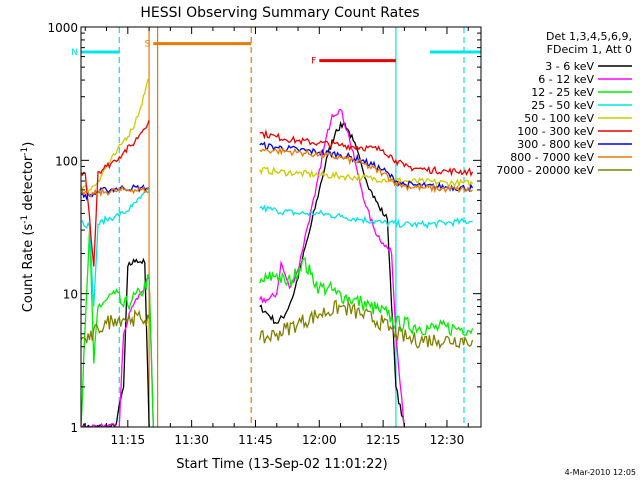 The image size is (640, 480). What do you see at coordinates (559, 118) in the screenshot?
I see `legend-label-4: 50 - 100 keV` at bounding box center [559, 118].